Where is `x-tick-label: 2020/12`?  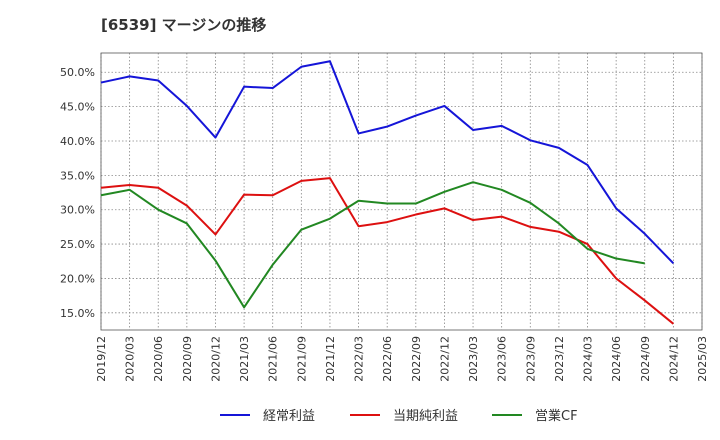 x-tick-label: 2020/12 is located at coordinates (215, 359).